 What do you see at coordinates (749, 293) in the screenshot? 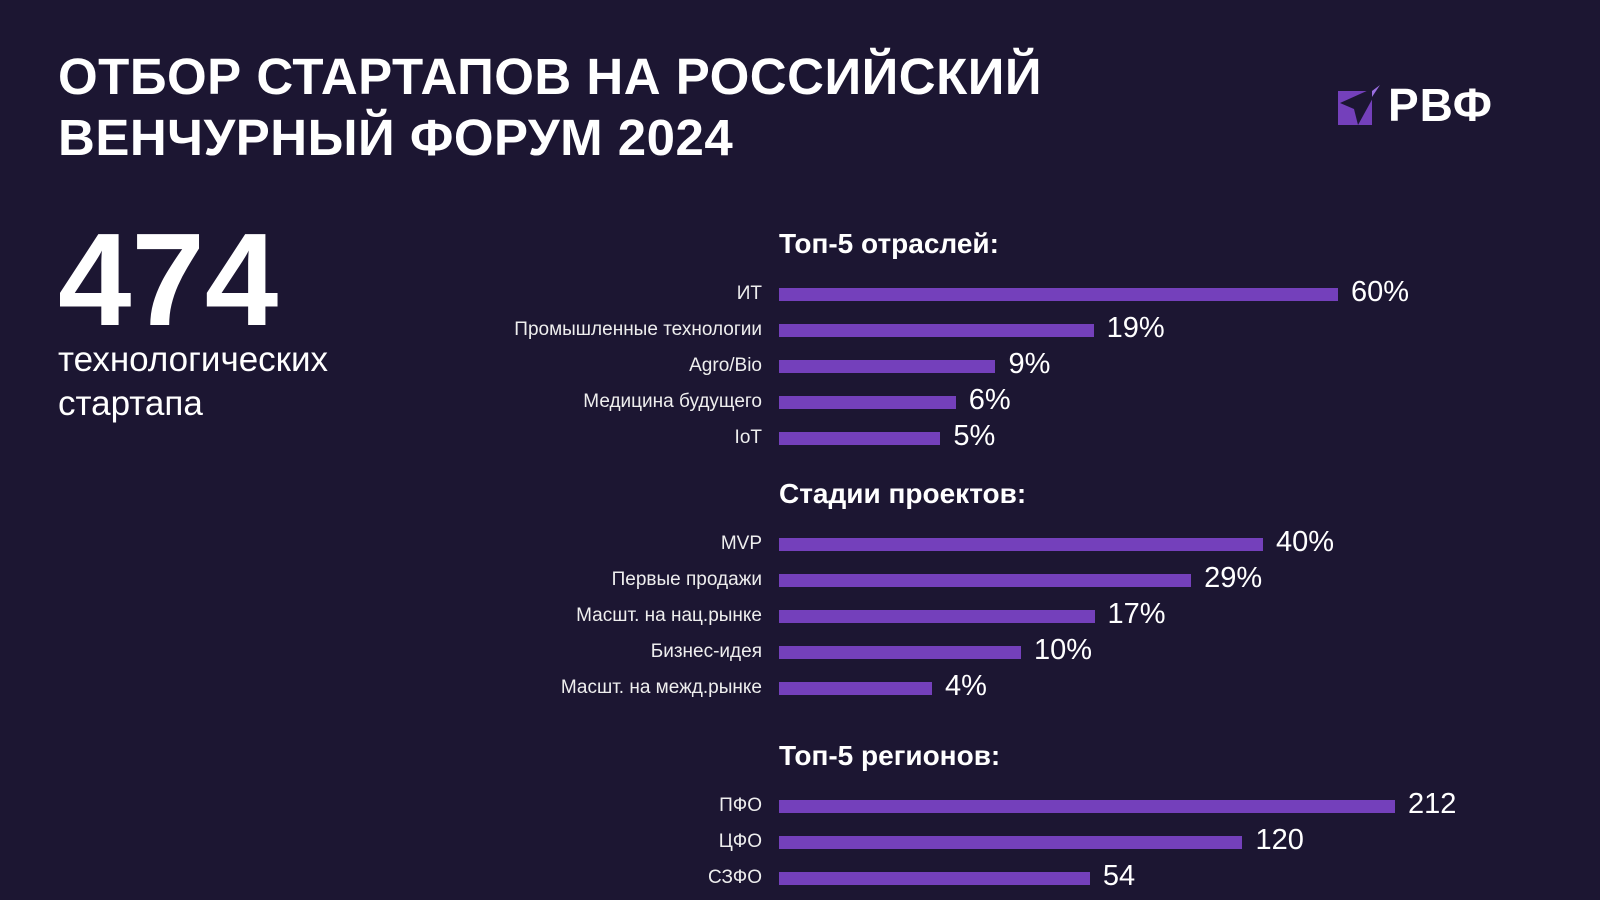
I see `category-label: ИТ` at bounding box center [749, 293].